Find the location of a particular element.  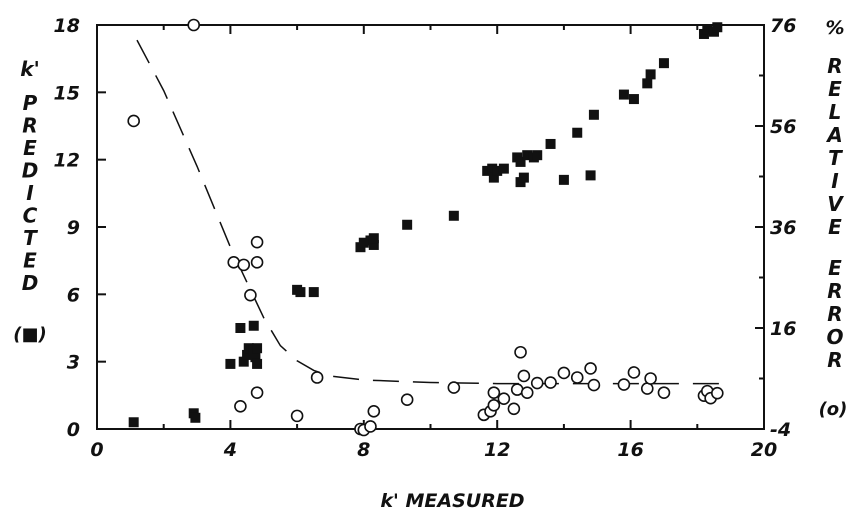

y-left-tick-label: 6 is located at coordinates (73, 295).